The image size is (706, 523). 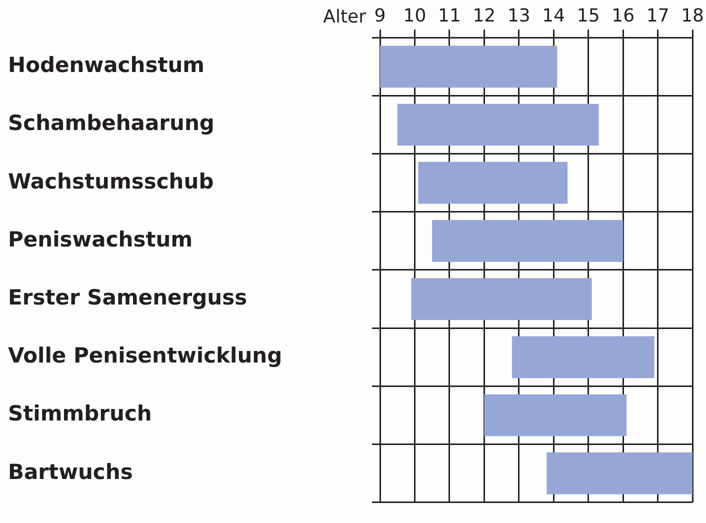 I want to click on y-tick-label: Peniswachstum, so click(x=100, y=239).